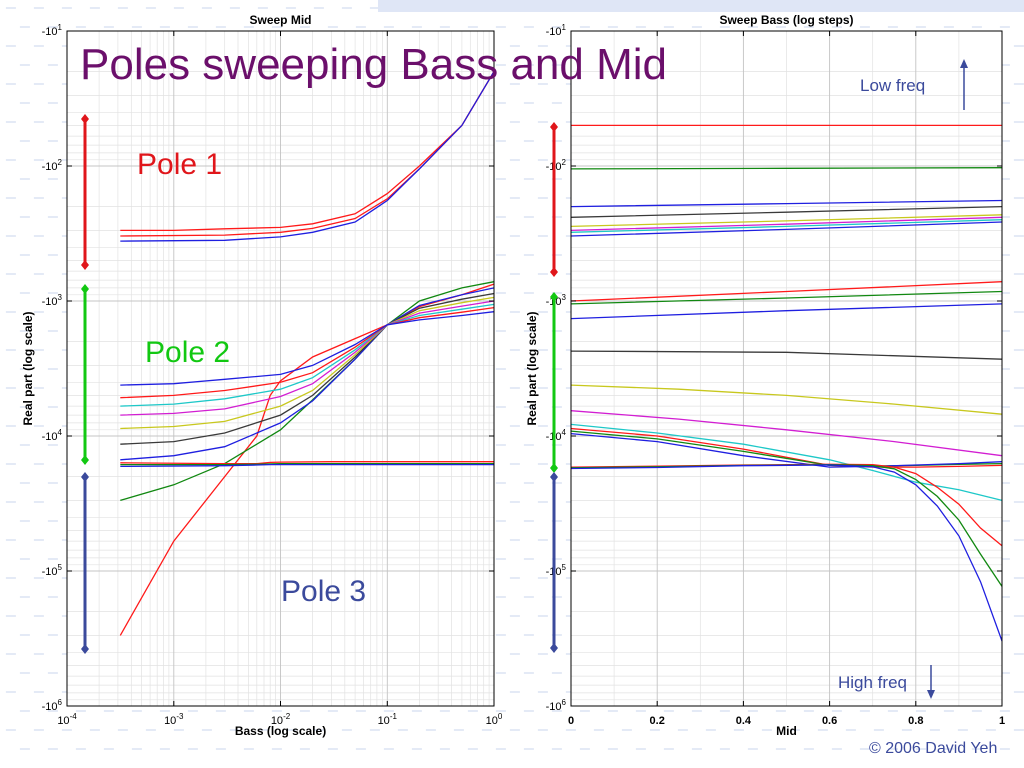 The height and width of the screenshot is (768, 1024). What do you see at coordinates (786, 20) in the screenshot?
I see `chart-title: Sweep Bass (log steps)` at bounding box center [786, 20].